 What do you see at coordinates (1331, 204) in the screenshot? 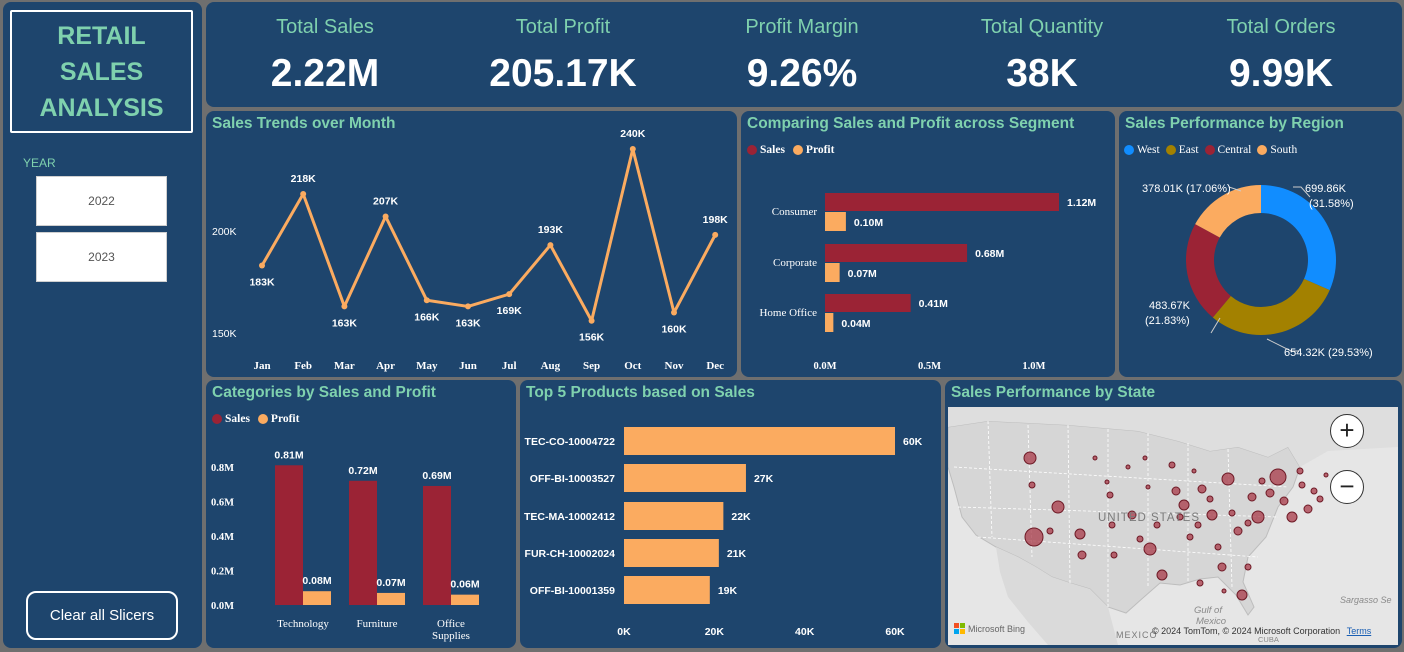
I see `west-label: (31.58%)` at bounding box center [1331, 204].